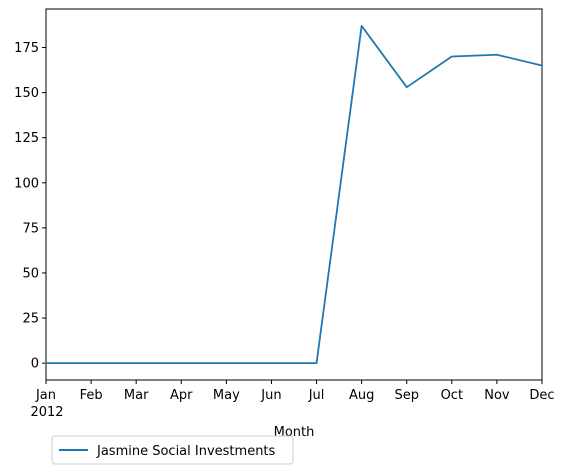 The height and width of the screenshot is (473, 565). I want to click on x-tick-label: Nov, so click(497, 395).